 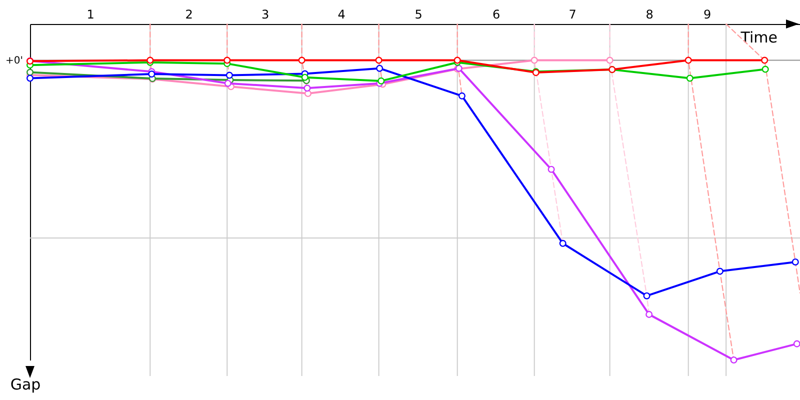 What do you see at coordinates (418, 15) in the screenshot?
I see `x-tick-label: 5` at bounding box center [418, 15].